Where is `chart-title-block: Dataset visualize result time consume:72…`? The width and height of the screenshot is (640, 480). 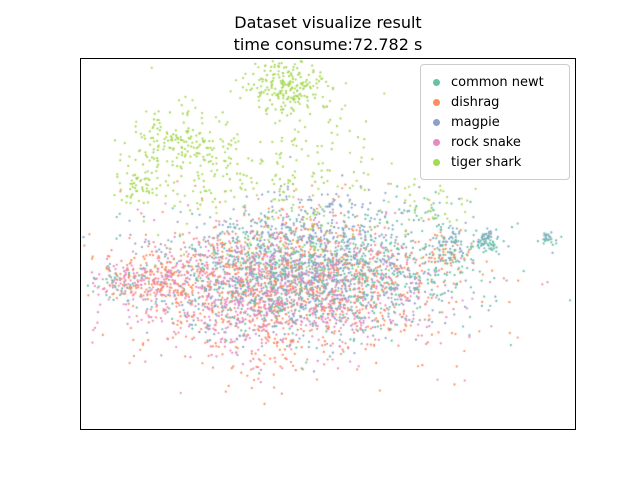
chart-title-block: Dataset visualize result time consume:72… is located at coordinates (328, 34).